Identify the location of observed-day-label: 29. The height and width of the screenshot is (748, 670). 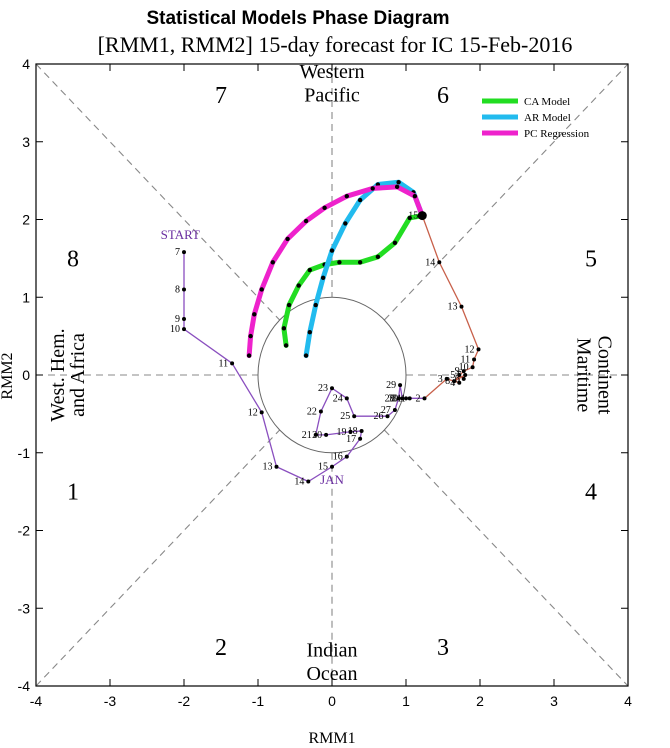
(391, 385).